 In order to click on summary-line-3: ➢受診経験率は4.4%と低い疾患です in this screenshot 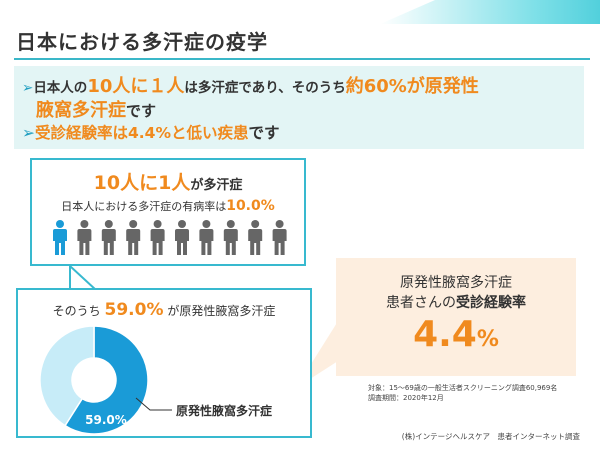, I will do `click(151, 132)`.